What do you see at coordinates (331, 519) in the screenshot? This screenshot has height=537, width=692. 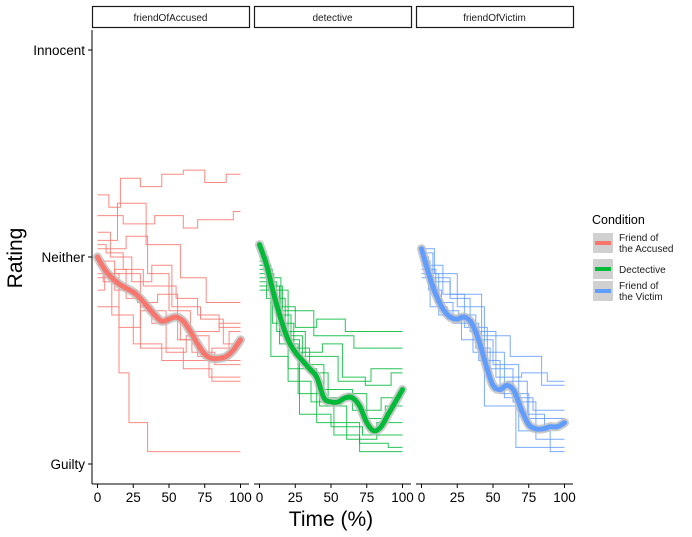 I see `x-axis-title: Time (%)` at bounding box center [331, 519].